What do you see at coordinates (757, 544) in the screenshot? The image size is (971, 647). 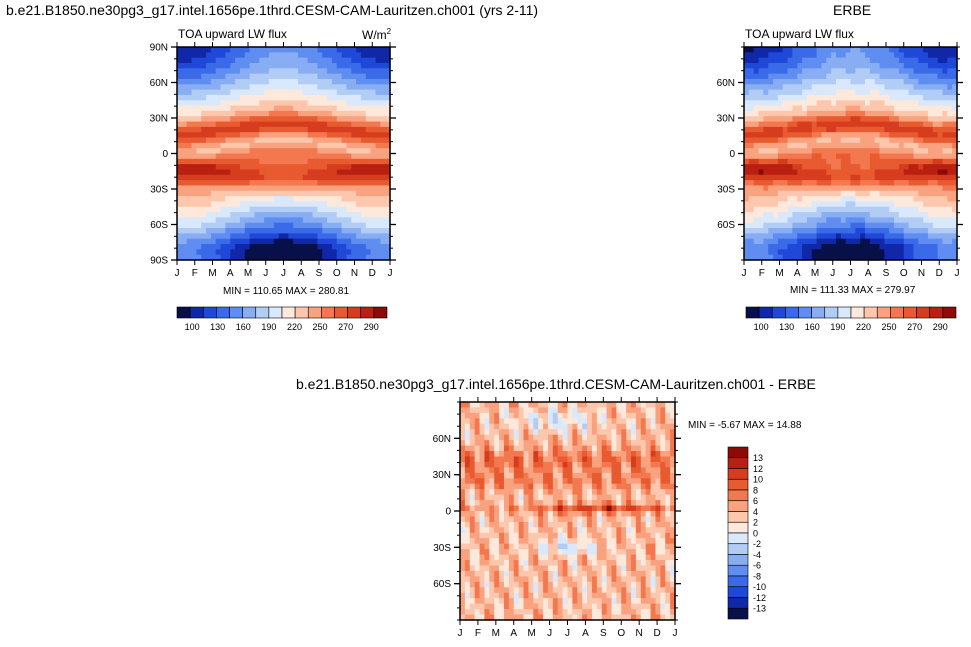 I see `diff-colorbar-label: -2` at bounding box center [757, 544].